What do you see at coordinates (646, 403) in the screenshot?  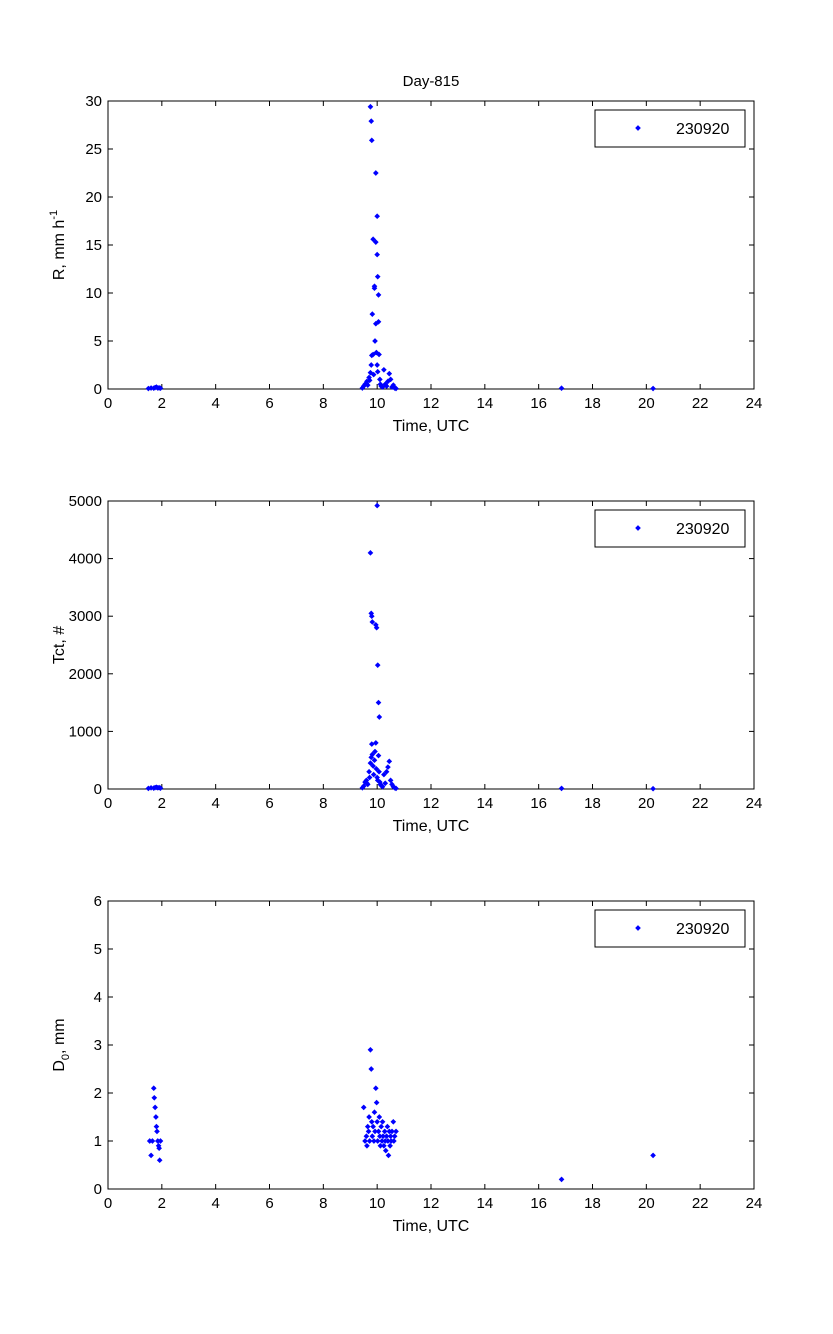 I see `x-tick-label: 20` at bounding box center [646, 403].